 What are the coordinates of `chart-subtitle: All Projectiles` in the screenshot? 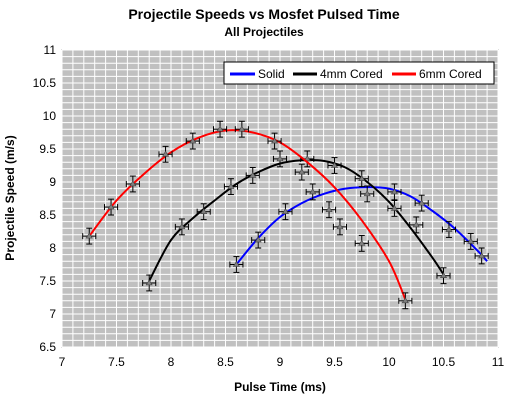 It's located at (264, 32).